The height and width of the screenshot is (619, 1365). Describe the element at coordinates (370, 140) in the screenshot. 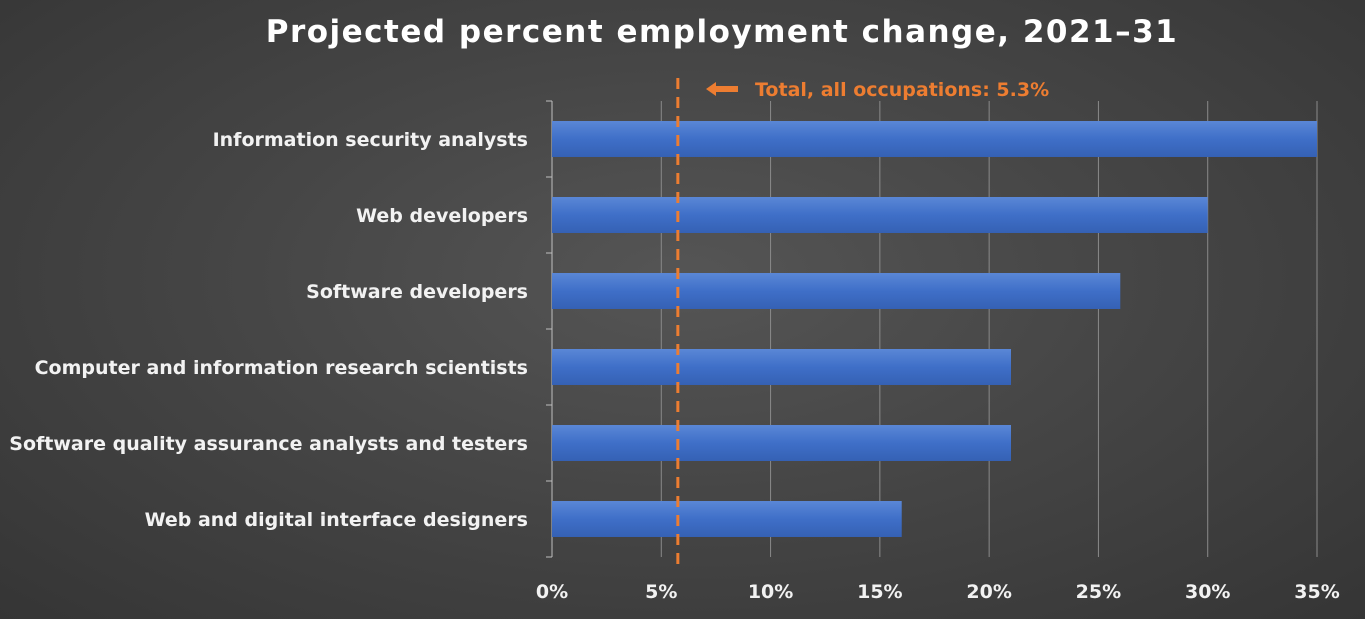

I see `category-label: Information security analysts` at that location.